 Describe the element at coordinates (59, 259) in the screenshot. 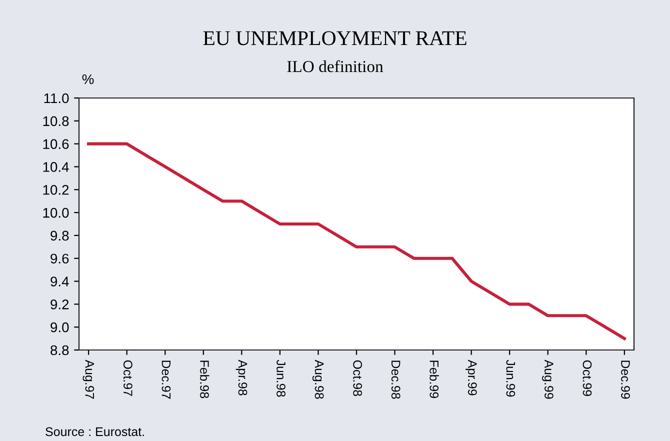

I see `y-tick-label: 9.6` at that location.